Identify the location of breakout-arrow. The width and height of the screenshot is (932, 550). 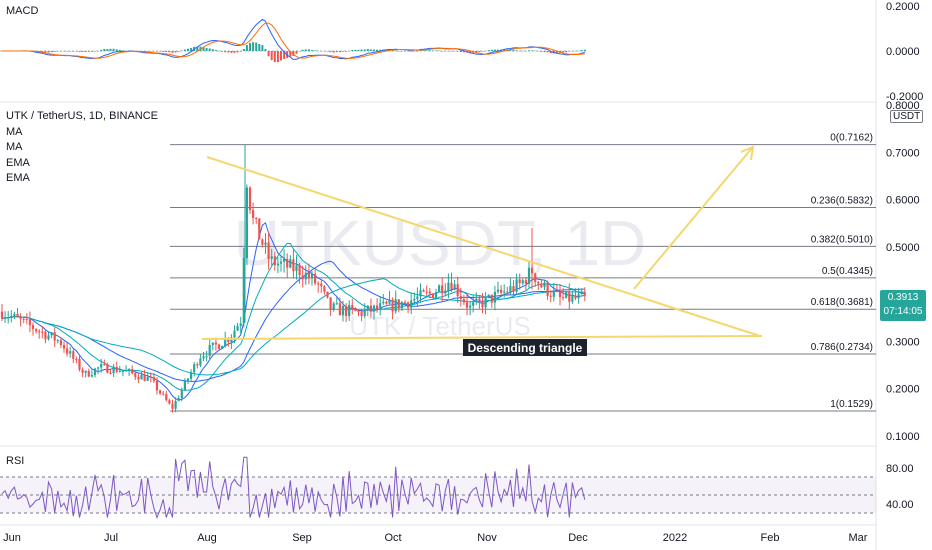
(693, 218).